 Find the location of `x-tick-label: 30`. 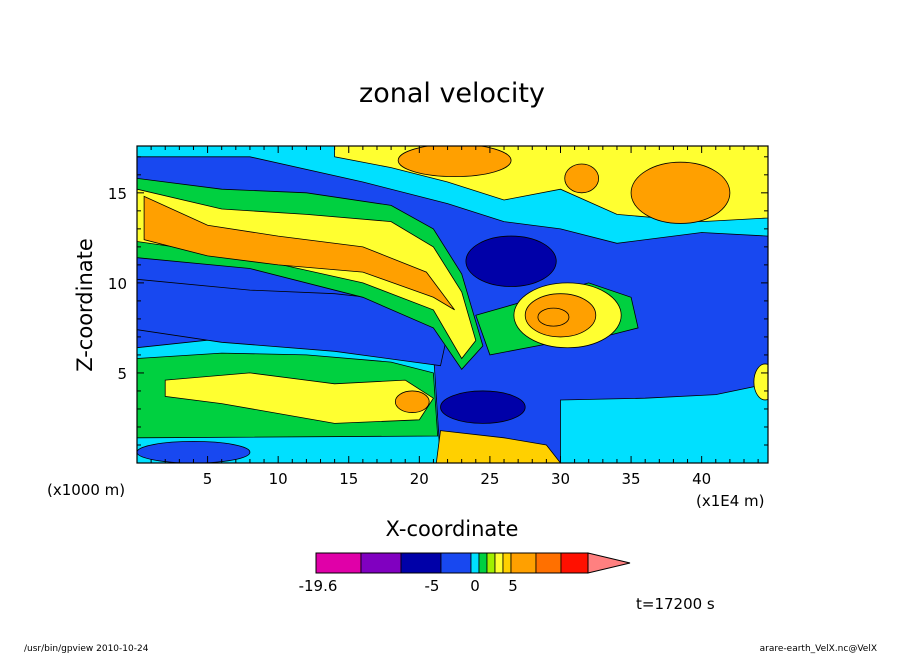

x-tick-label: 30 is located at coordinates (560, 479).